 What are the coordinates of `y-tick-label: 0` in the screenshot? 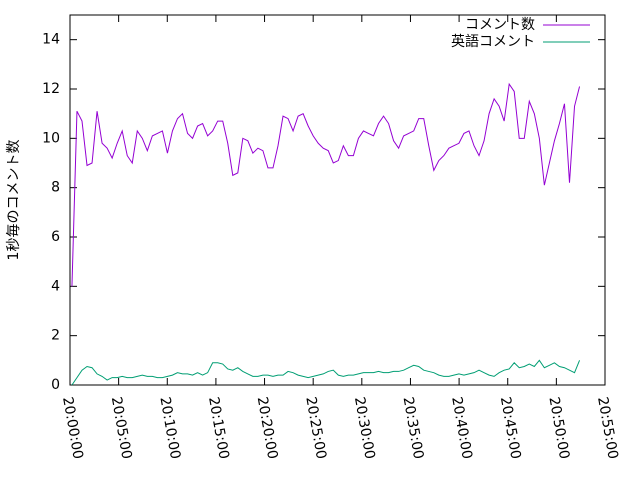 It's located at (55, 385).